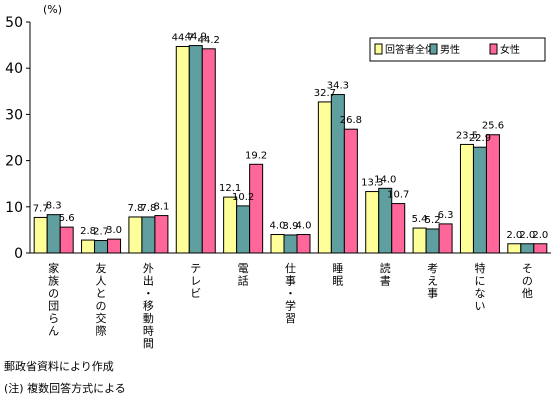 This screenshot has width=555, height=405. I want to click on y-tick-label: 10, so click(14, 208).